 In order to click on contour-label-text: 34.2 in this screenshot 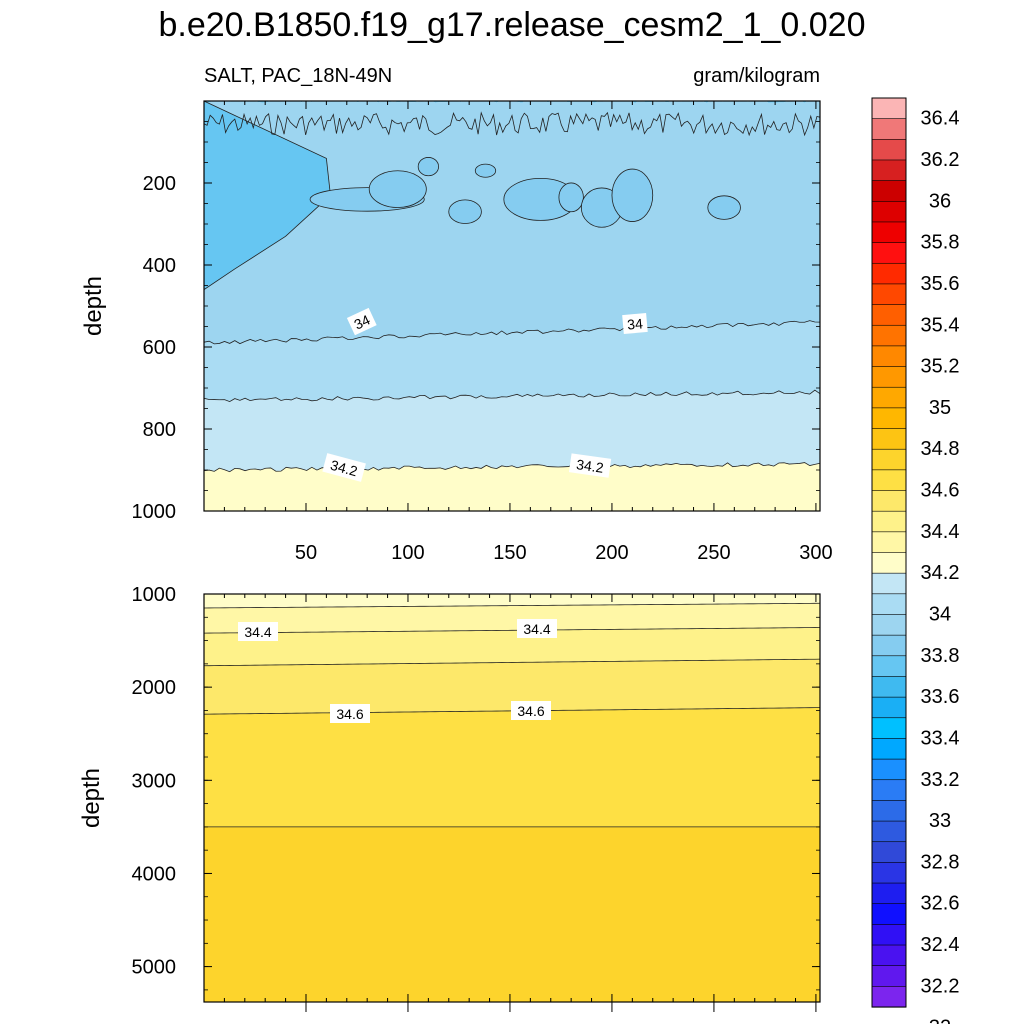, I will do `click(344, 468)`.